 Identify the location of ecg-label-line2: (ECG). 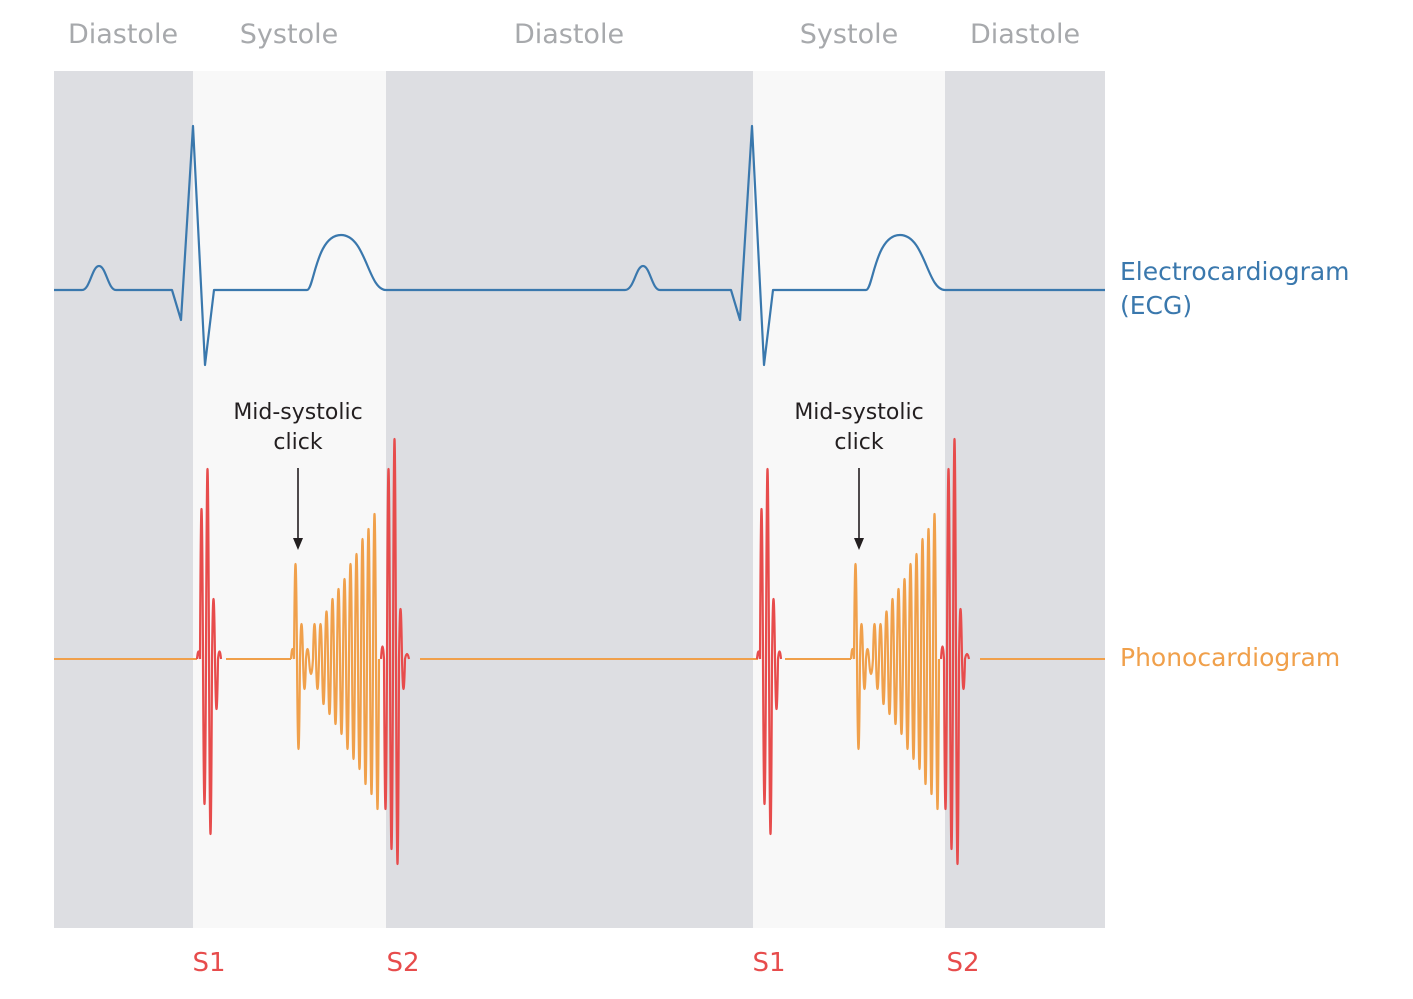
(1156, 305).